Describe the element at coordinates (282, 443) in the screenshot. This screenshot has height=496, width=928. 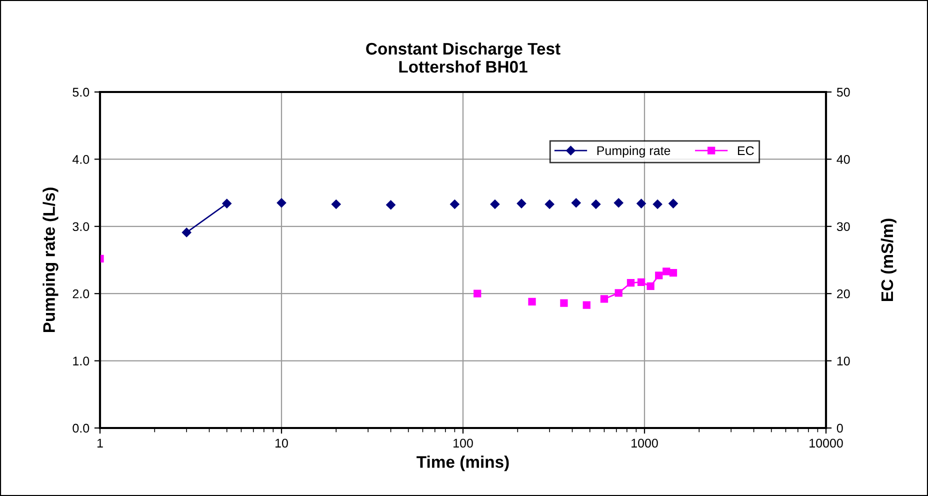
I see `x-tick-label: 10` at that location.